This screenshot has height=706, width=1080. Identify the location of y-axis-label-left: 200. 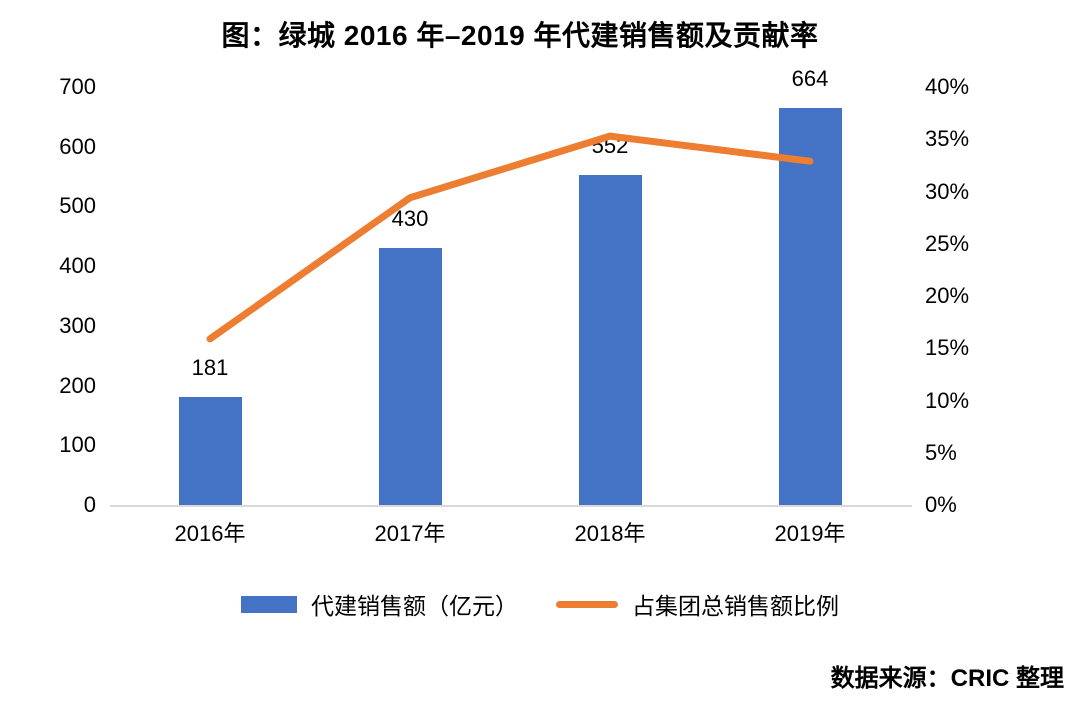
(77, 385).